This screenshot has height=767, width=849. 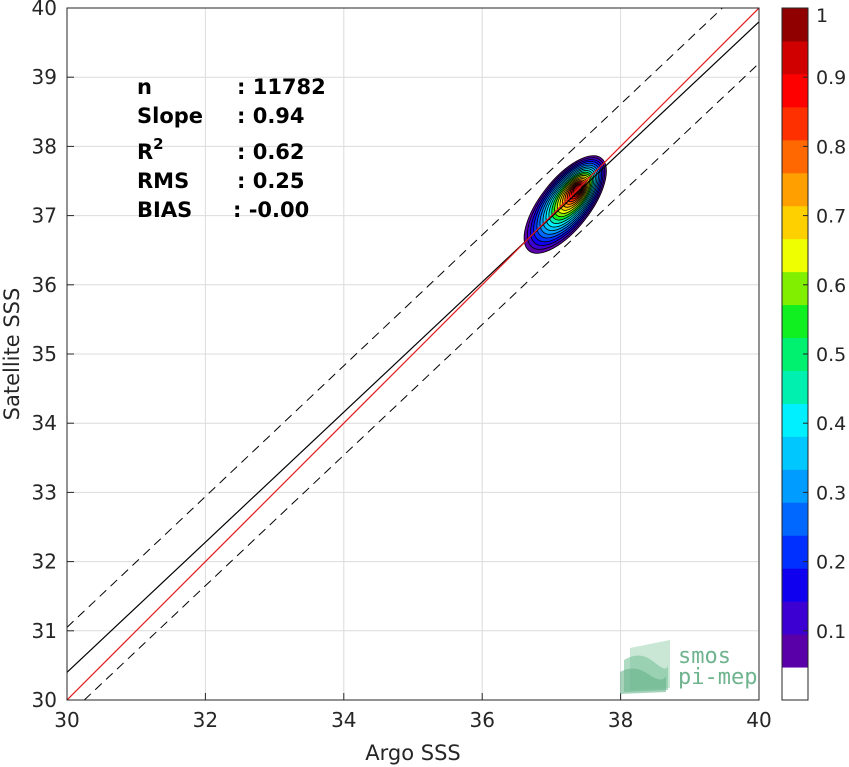 What do you see at coordinates (413, 712) in the screenshot?
I see `x-ticks: 30 32 34 36 38 40` at bounding box center [413, 712].